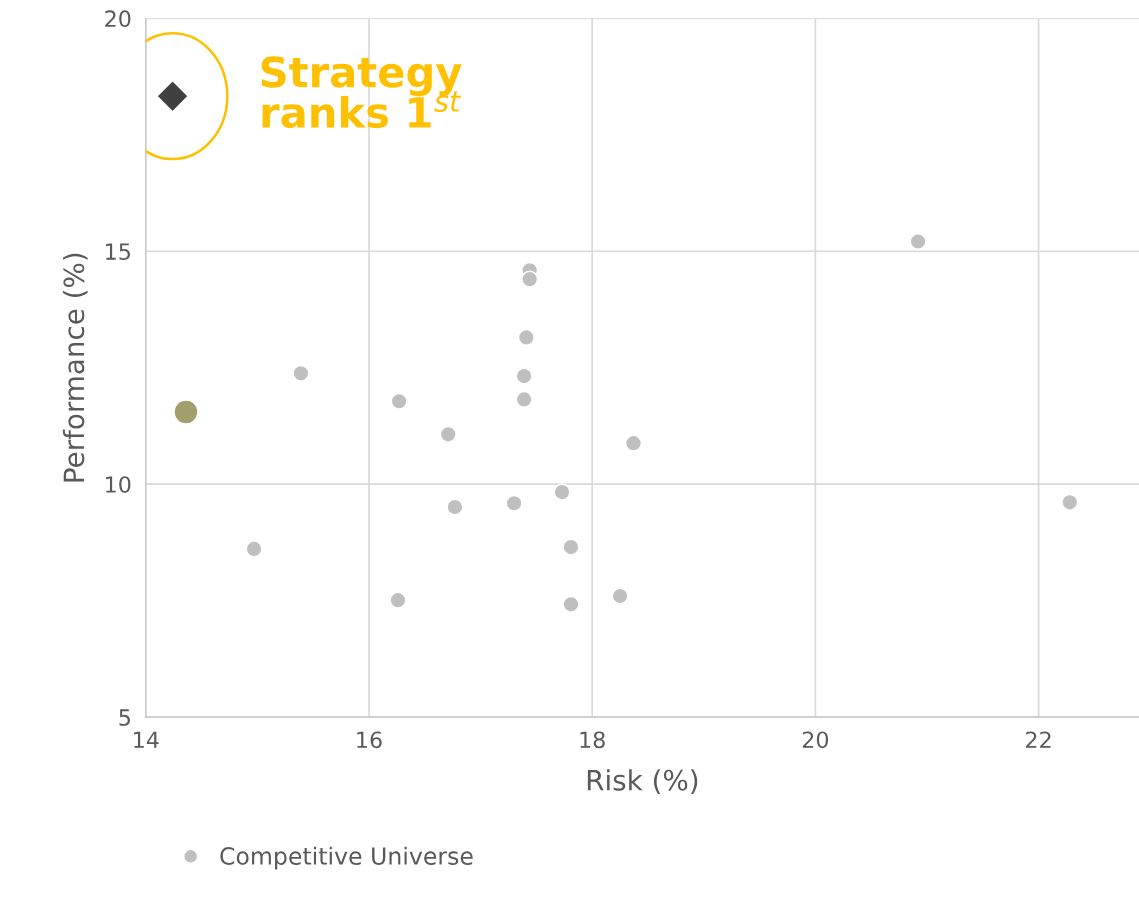 The image size is (1139, 917). What do you see at coordinates (361, 92) in the screenshot?
I see `annotation: Strategy ranks 1$^{st}$` at bounding box center [361, 92].